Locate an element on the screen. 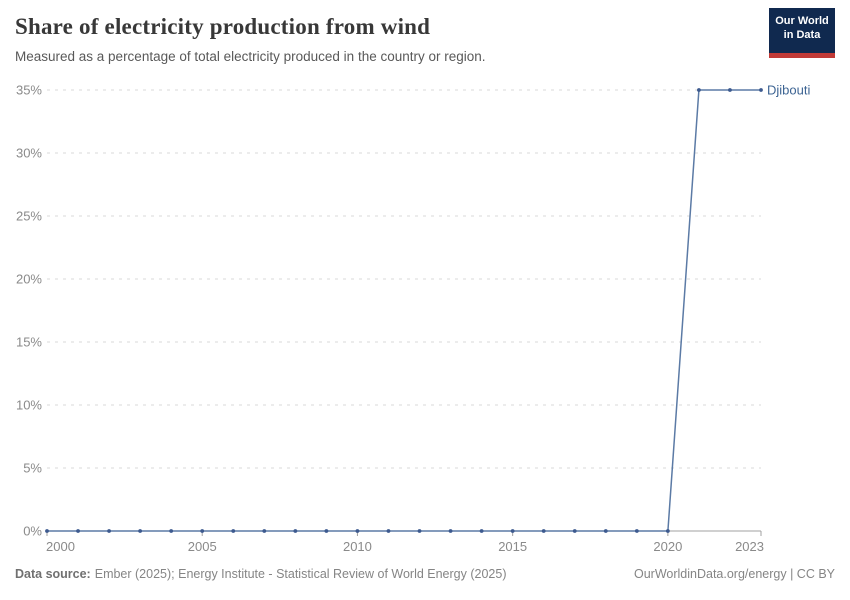  data-source-label: Data source: is located at coordinates (53, 574).